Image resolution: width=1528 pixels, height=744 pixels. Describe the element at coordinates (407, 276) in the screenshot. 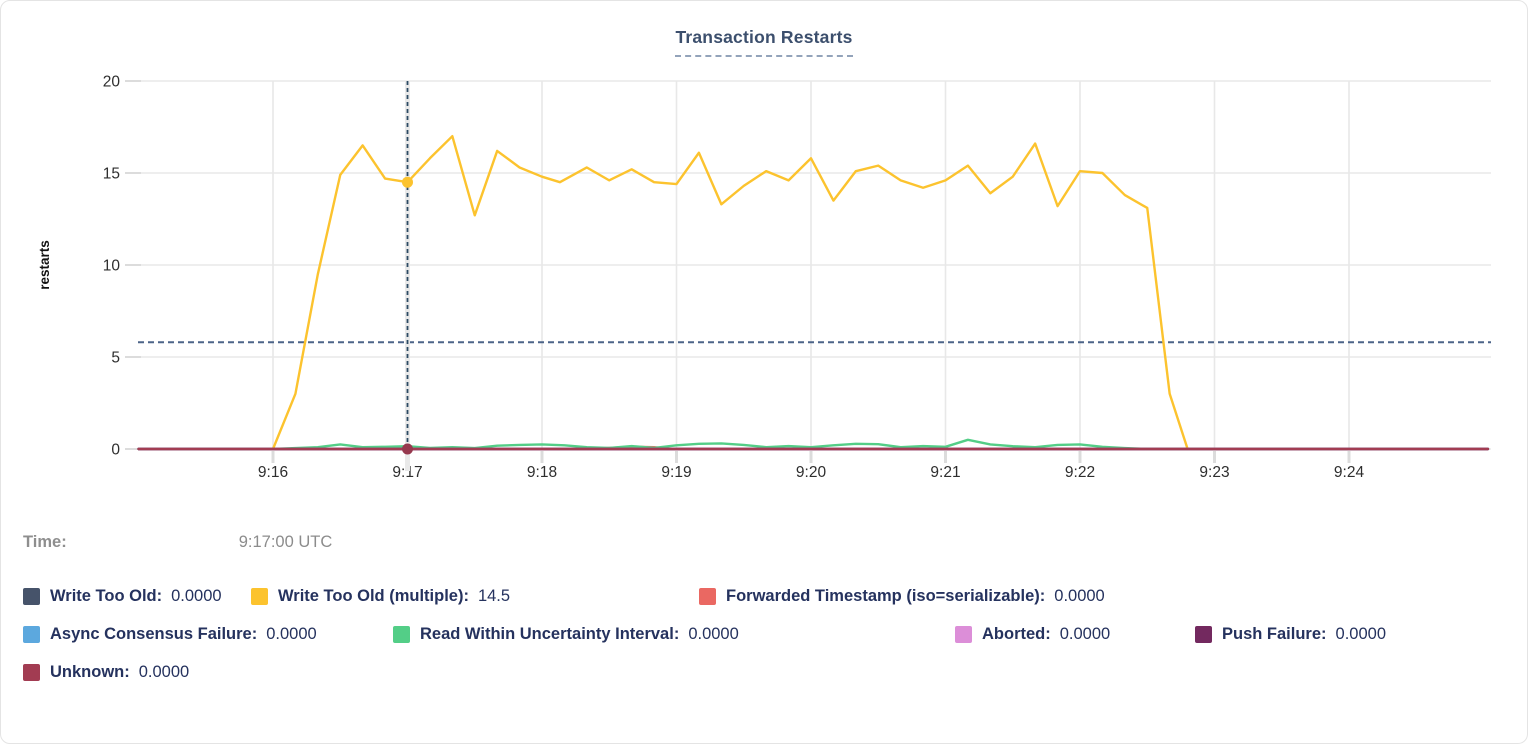

I see `crosshair-band` at that location.